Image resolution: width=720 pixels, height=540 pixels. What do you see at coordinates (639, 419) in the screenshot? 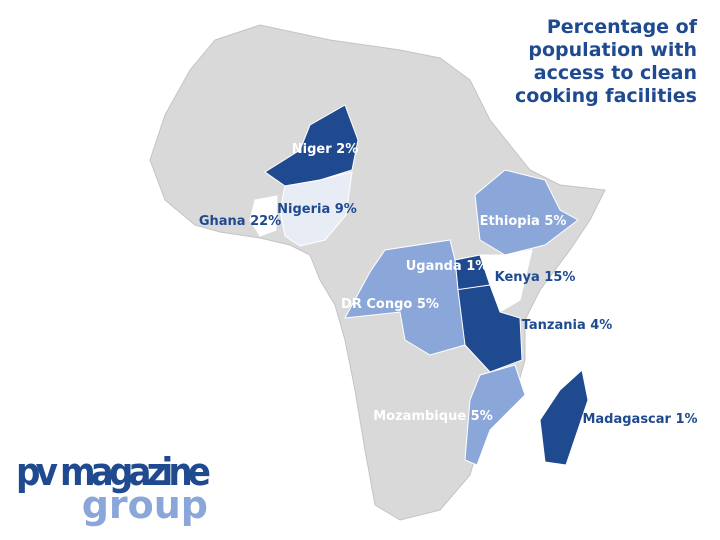
I see `country-label: Madagascar 1%` at bounding box center [639, 419].